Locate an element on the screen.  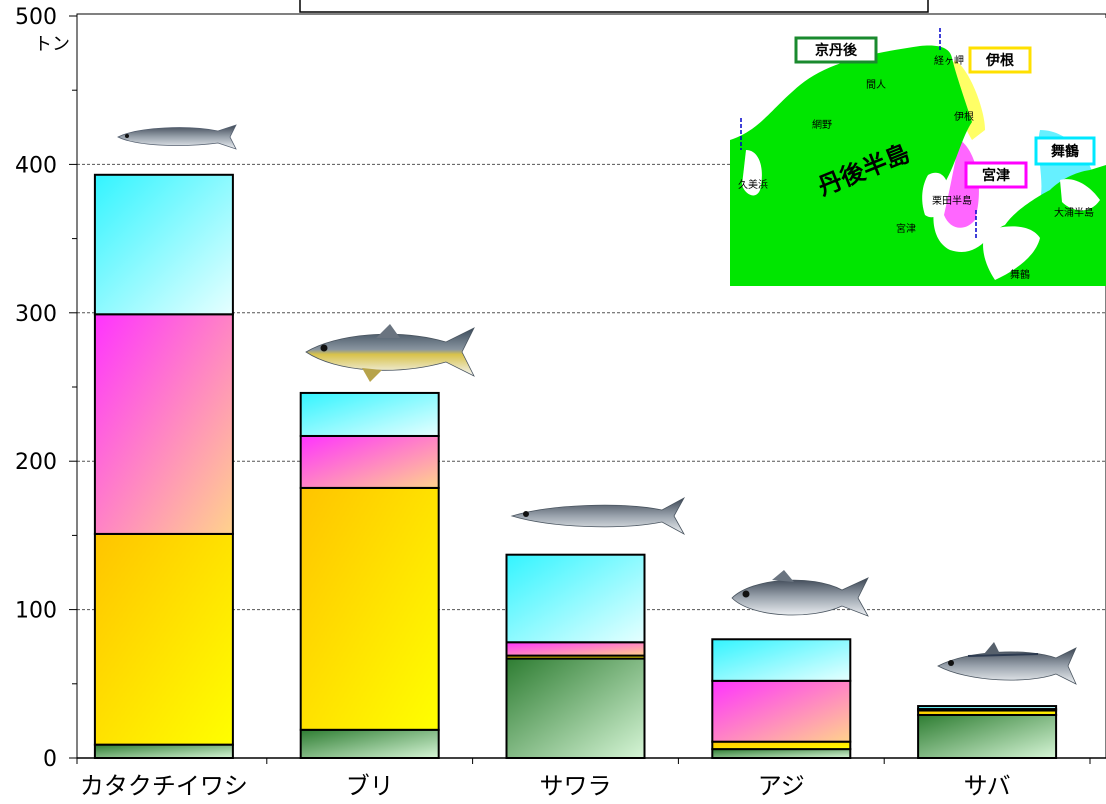
x-tick-label: ブリ is located at coordinates (370, 786).